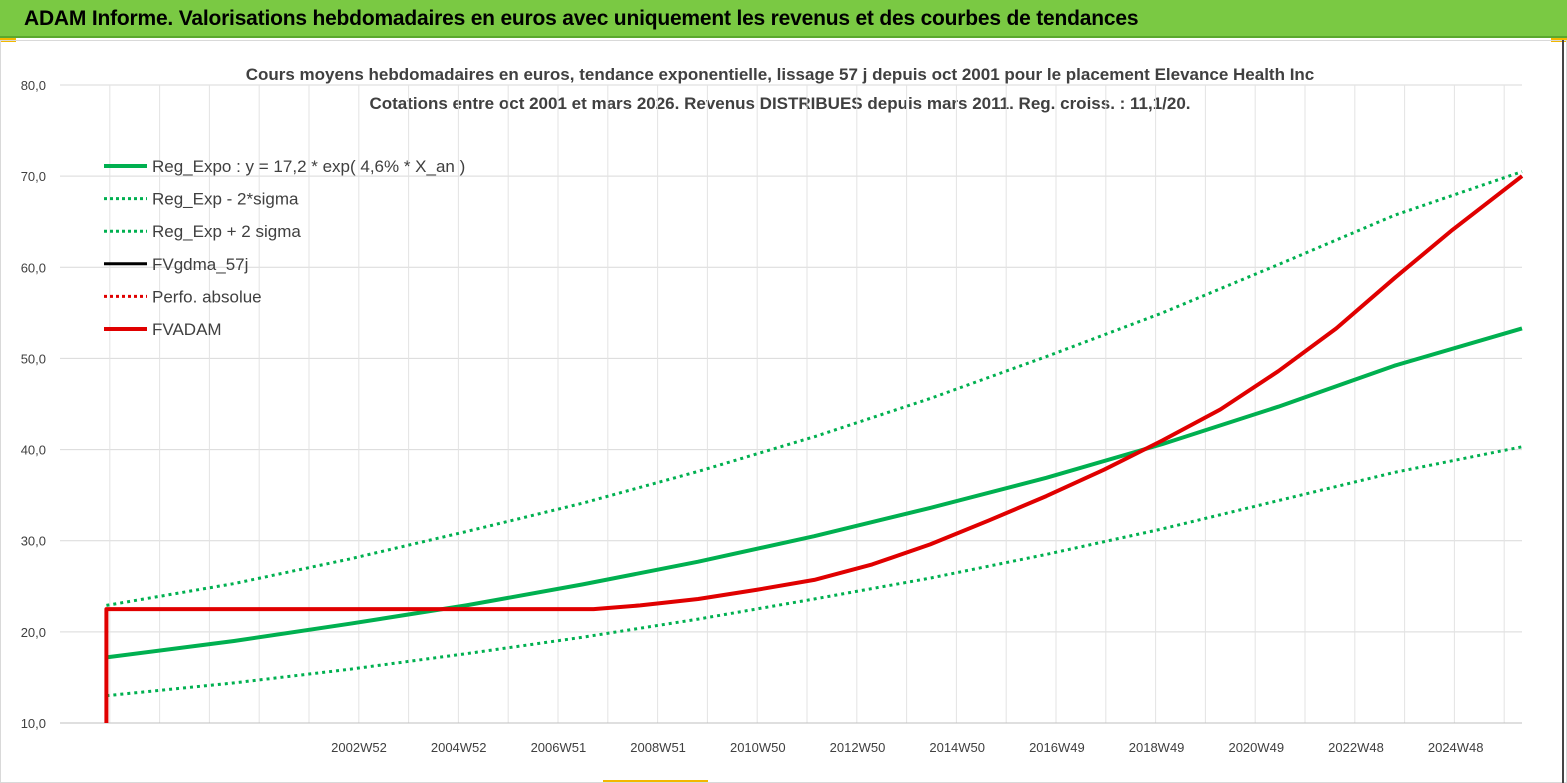  Describe the element at coordinates (33, 267) in the screenshot. I see `y-tick-label: 60,0` at that location.